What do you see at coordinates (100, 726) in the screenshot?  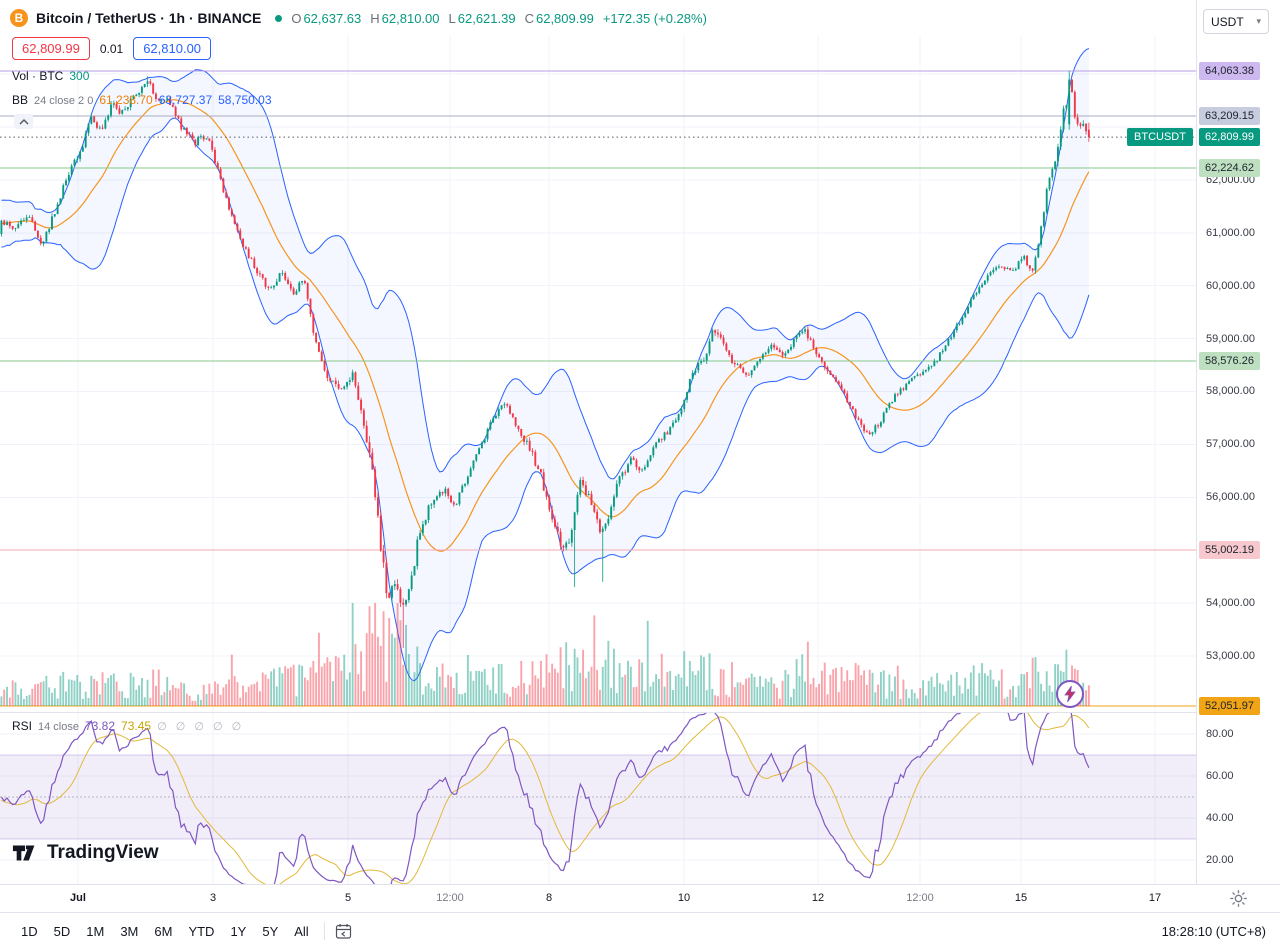 I see `rsi-value: 73.82` at bounding box center [100, 726].